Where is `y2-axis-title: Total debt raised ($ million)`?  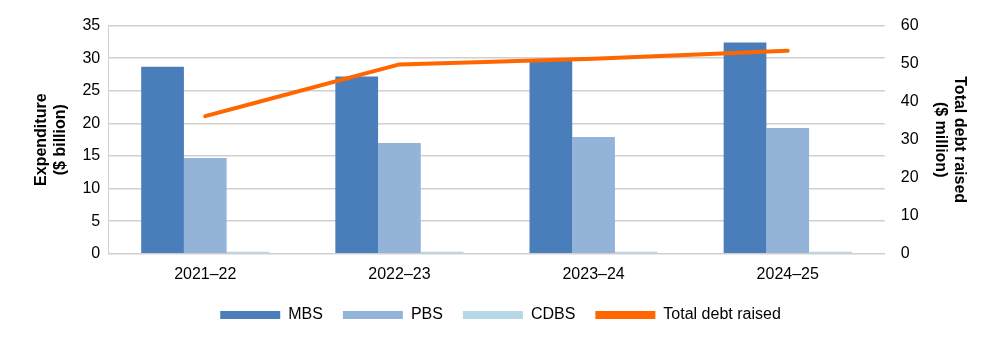
y2-axis-title: Total debt raised ($ million) is located at coordinates (950, 140).